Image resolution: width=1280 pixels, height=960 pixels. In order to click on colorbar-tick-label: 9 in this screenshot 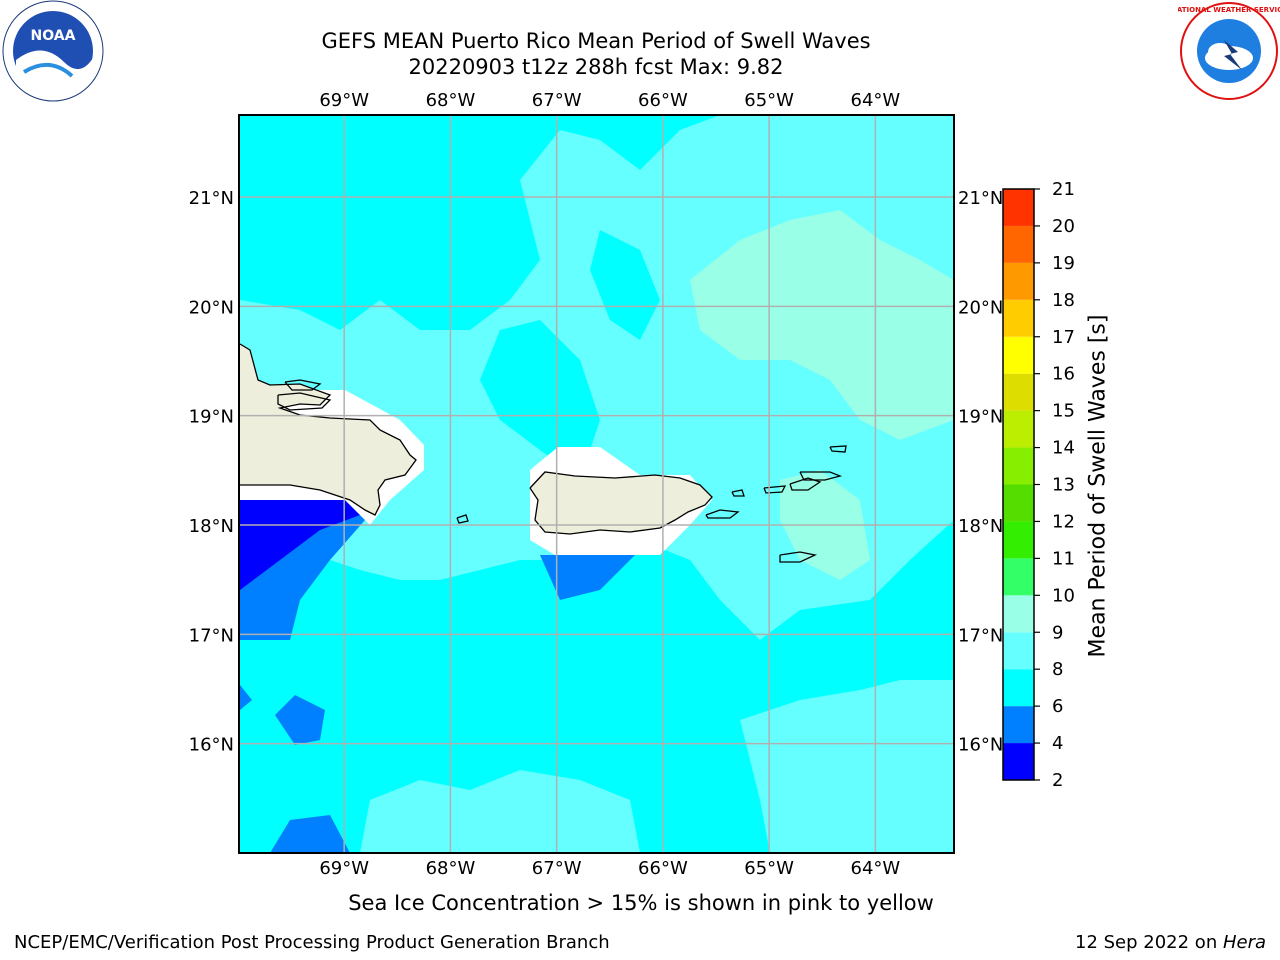, I will do `click(1057, 632)`.